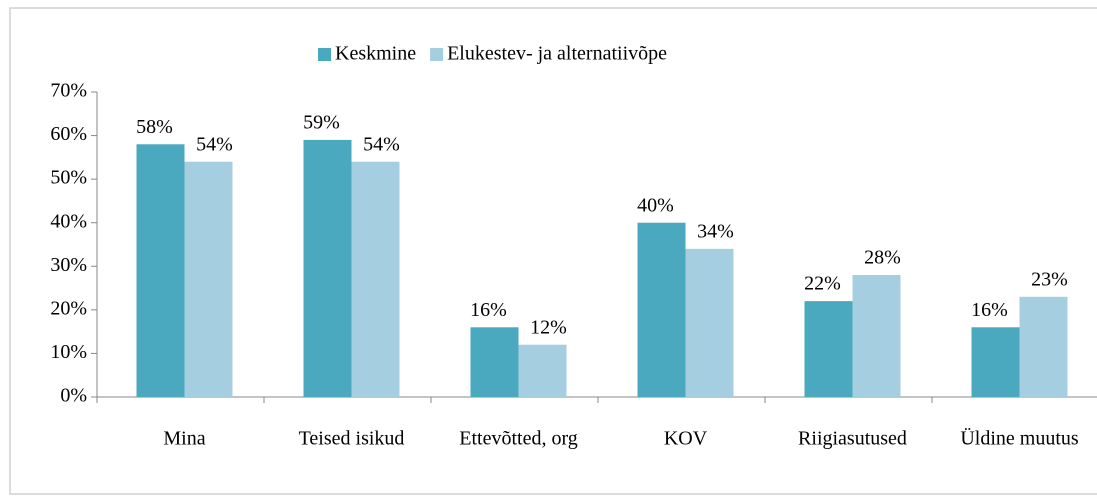  I want to click on value-label: 40%, so click(655, 205).